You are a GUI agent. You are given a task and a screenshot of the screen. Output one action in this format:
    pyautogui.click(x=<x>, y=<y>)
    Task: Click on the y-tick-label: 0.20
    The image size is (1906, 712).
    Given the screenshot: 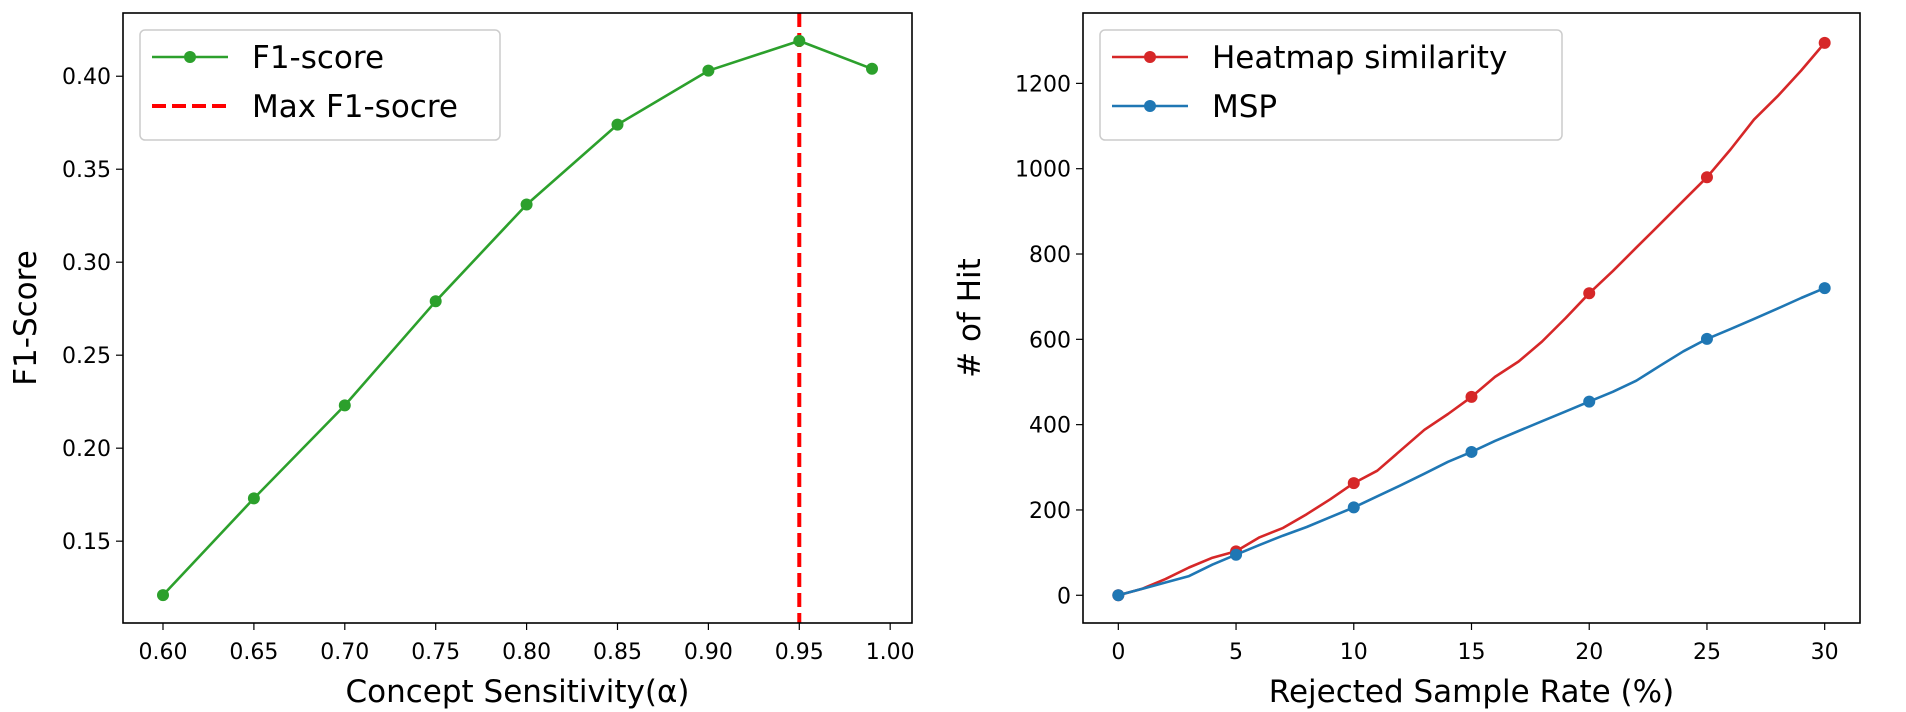 What is the action you would take?
    pyautogui.click(x=86, y=449)
    